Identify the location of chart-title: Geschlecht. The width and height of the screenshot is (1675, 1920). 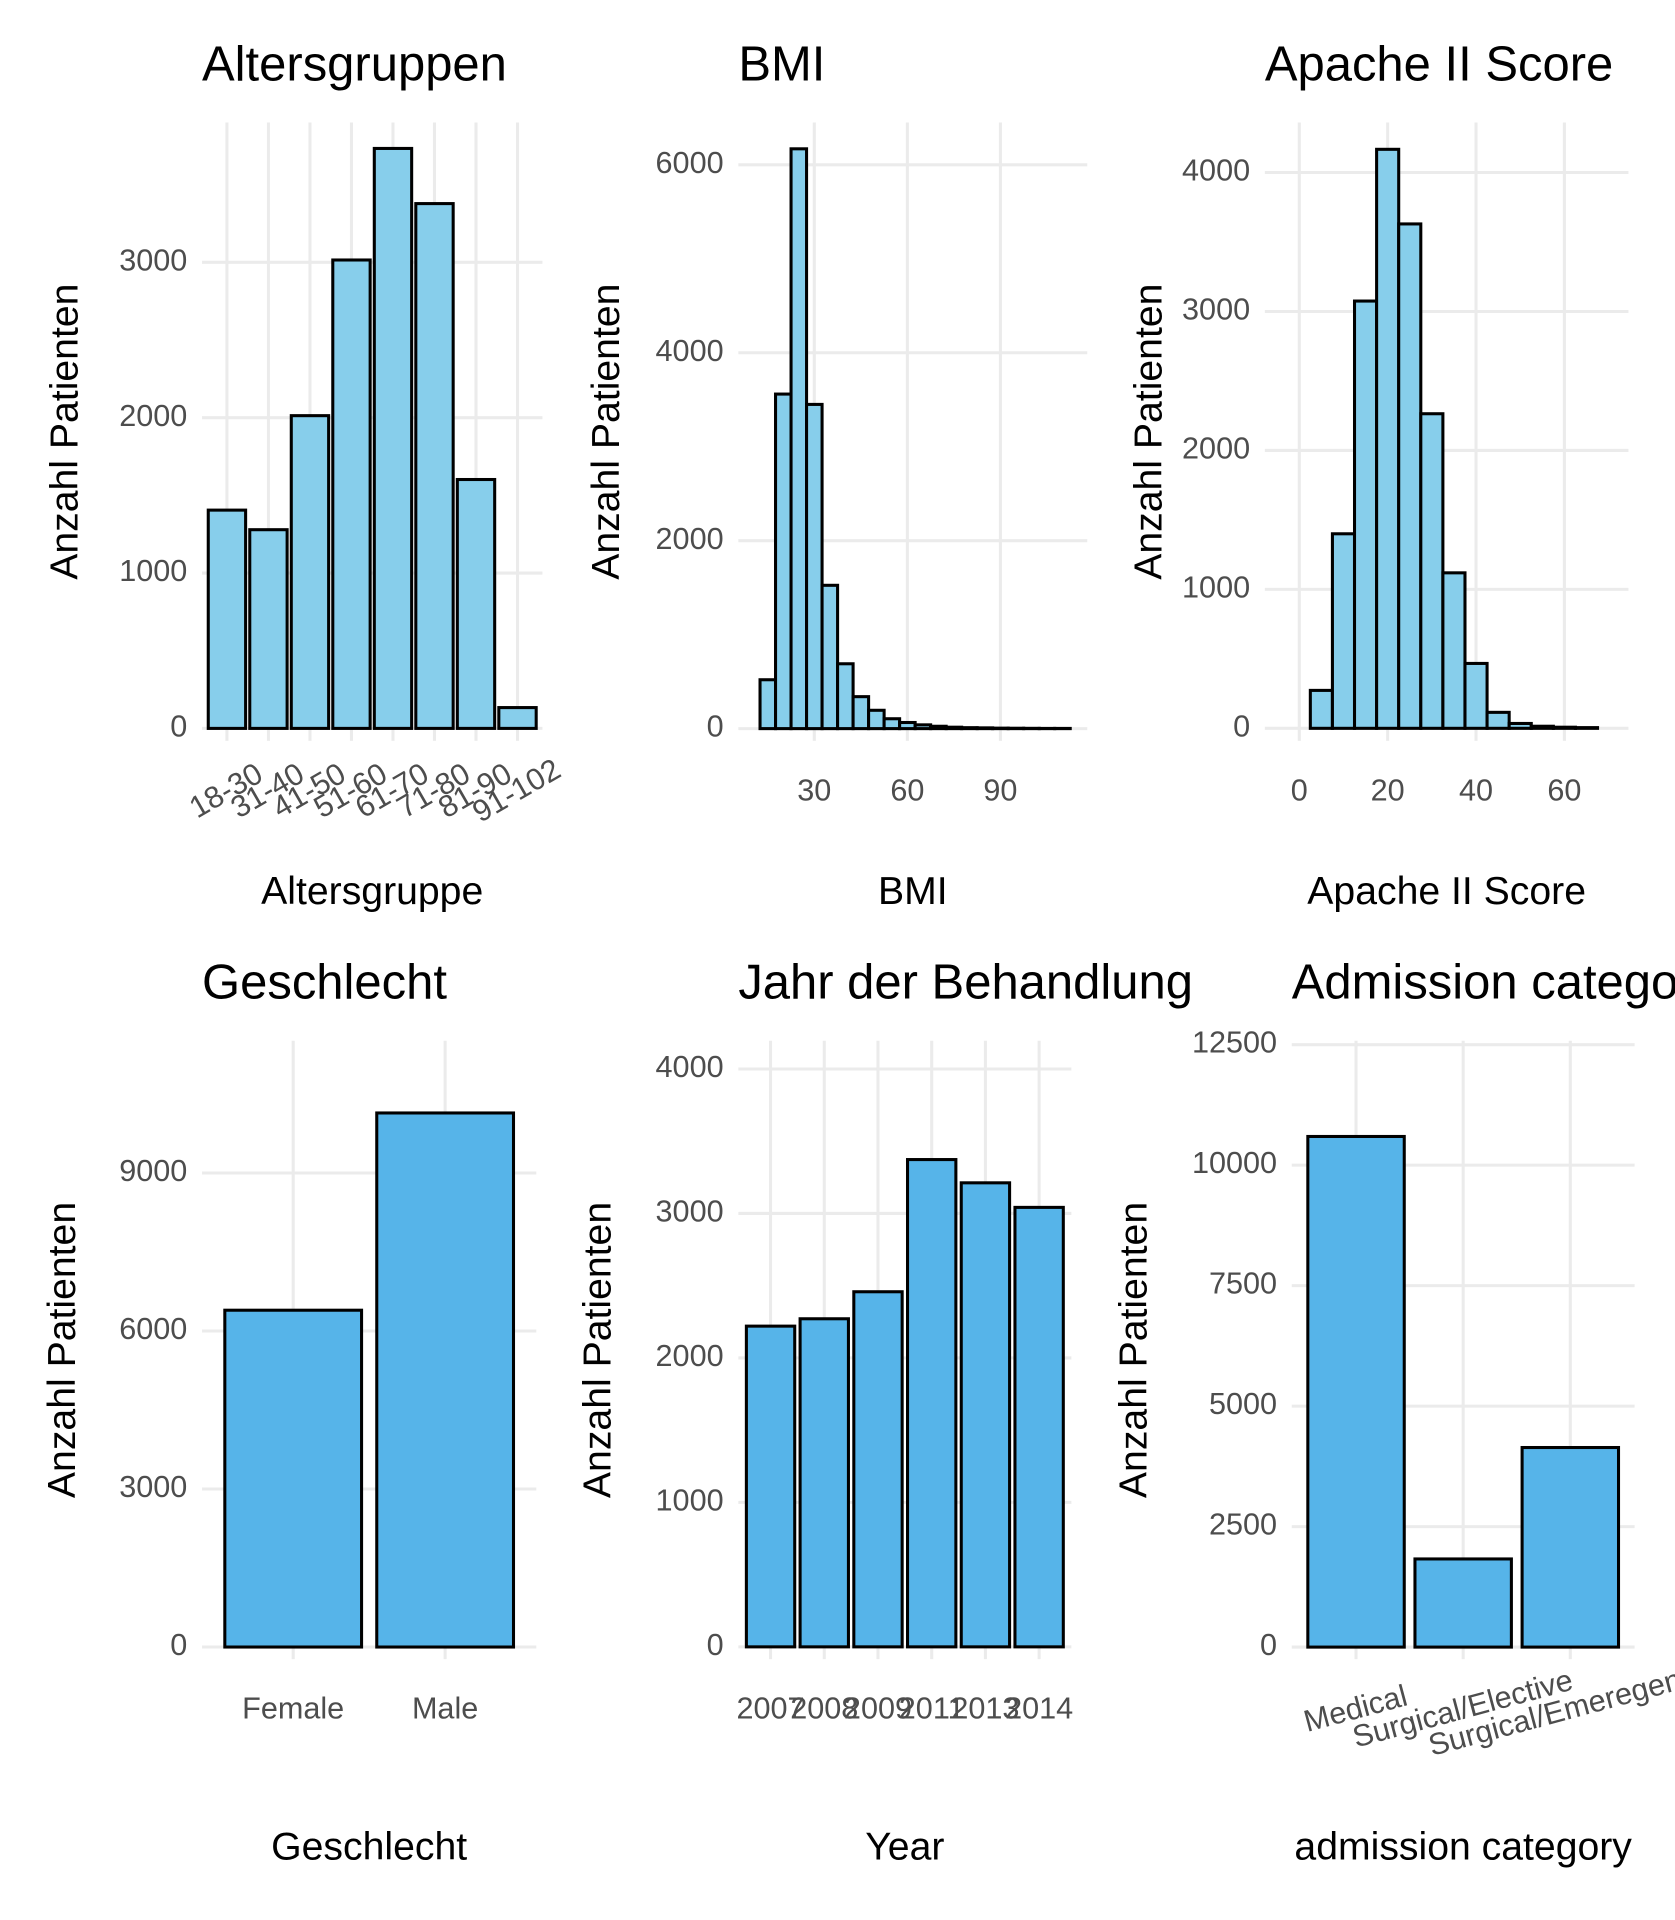
(324, 983).